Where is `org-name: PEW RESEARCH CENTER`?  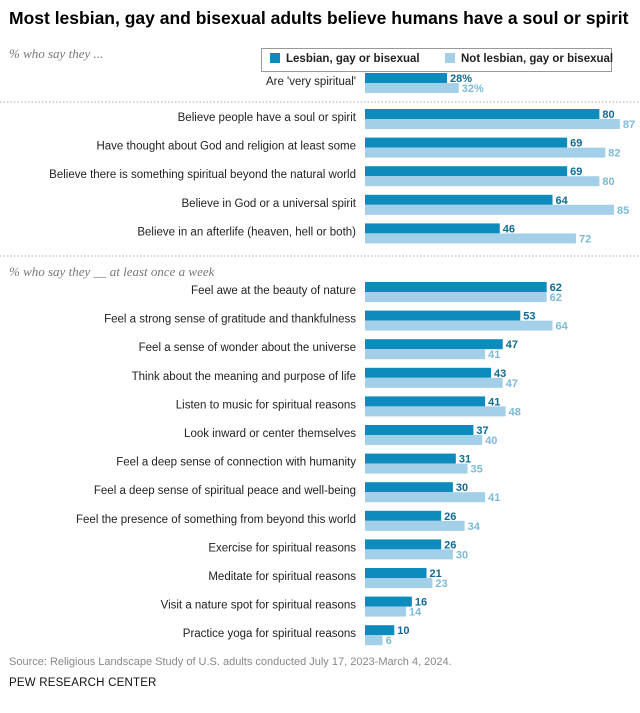
org-name: PEW RESEARCH CENTER is located at coordinates (83, 683).